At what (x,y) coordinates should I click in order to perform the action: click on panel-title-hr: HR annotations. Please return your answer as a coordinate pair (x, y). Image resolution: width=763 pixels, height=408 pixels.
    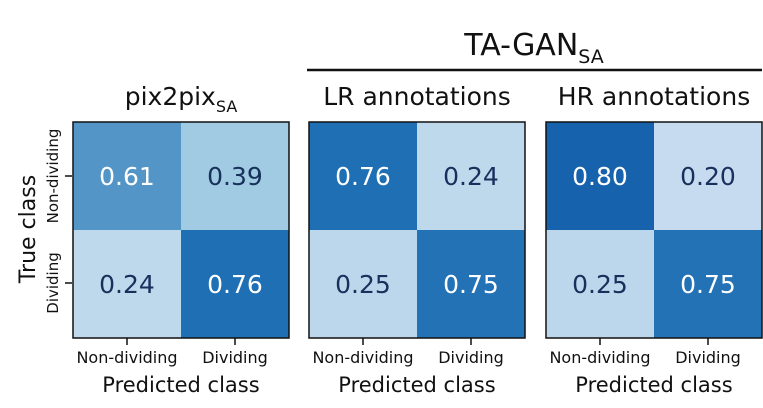
    Looking at the image, I should click on (654, 96).